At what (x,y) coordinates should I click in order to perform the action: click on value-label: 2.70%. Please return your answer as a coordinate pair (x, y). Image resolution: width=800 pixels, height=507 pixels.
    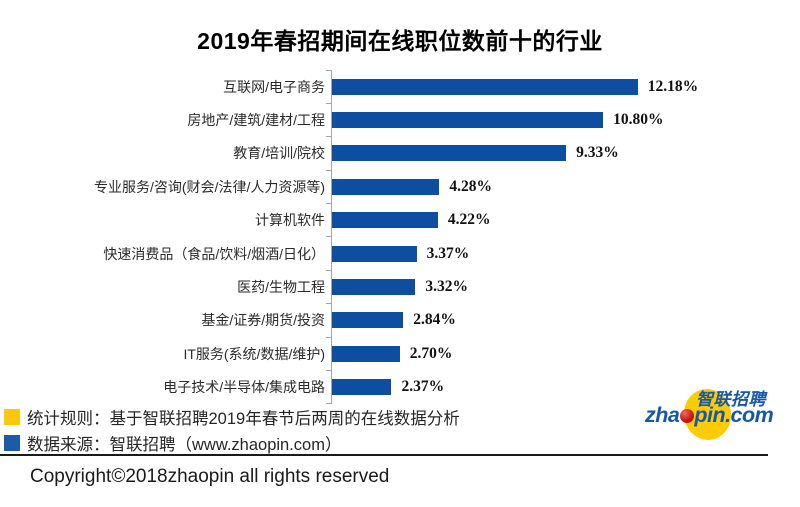
    Looking at the image, I should click on (431, 353).